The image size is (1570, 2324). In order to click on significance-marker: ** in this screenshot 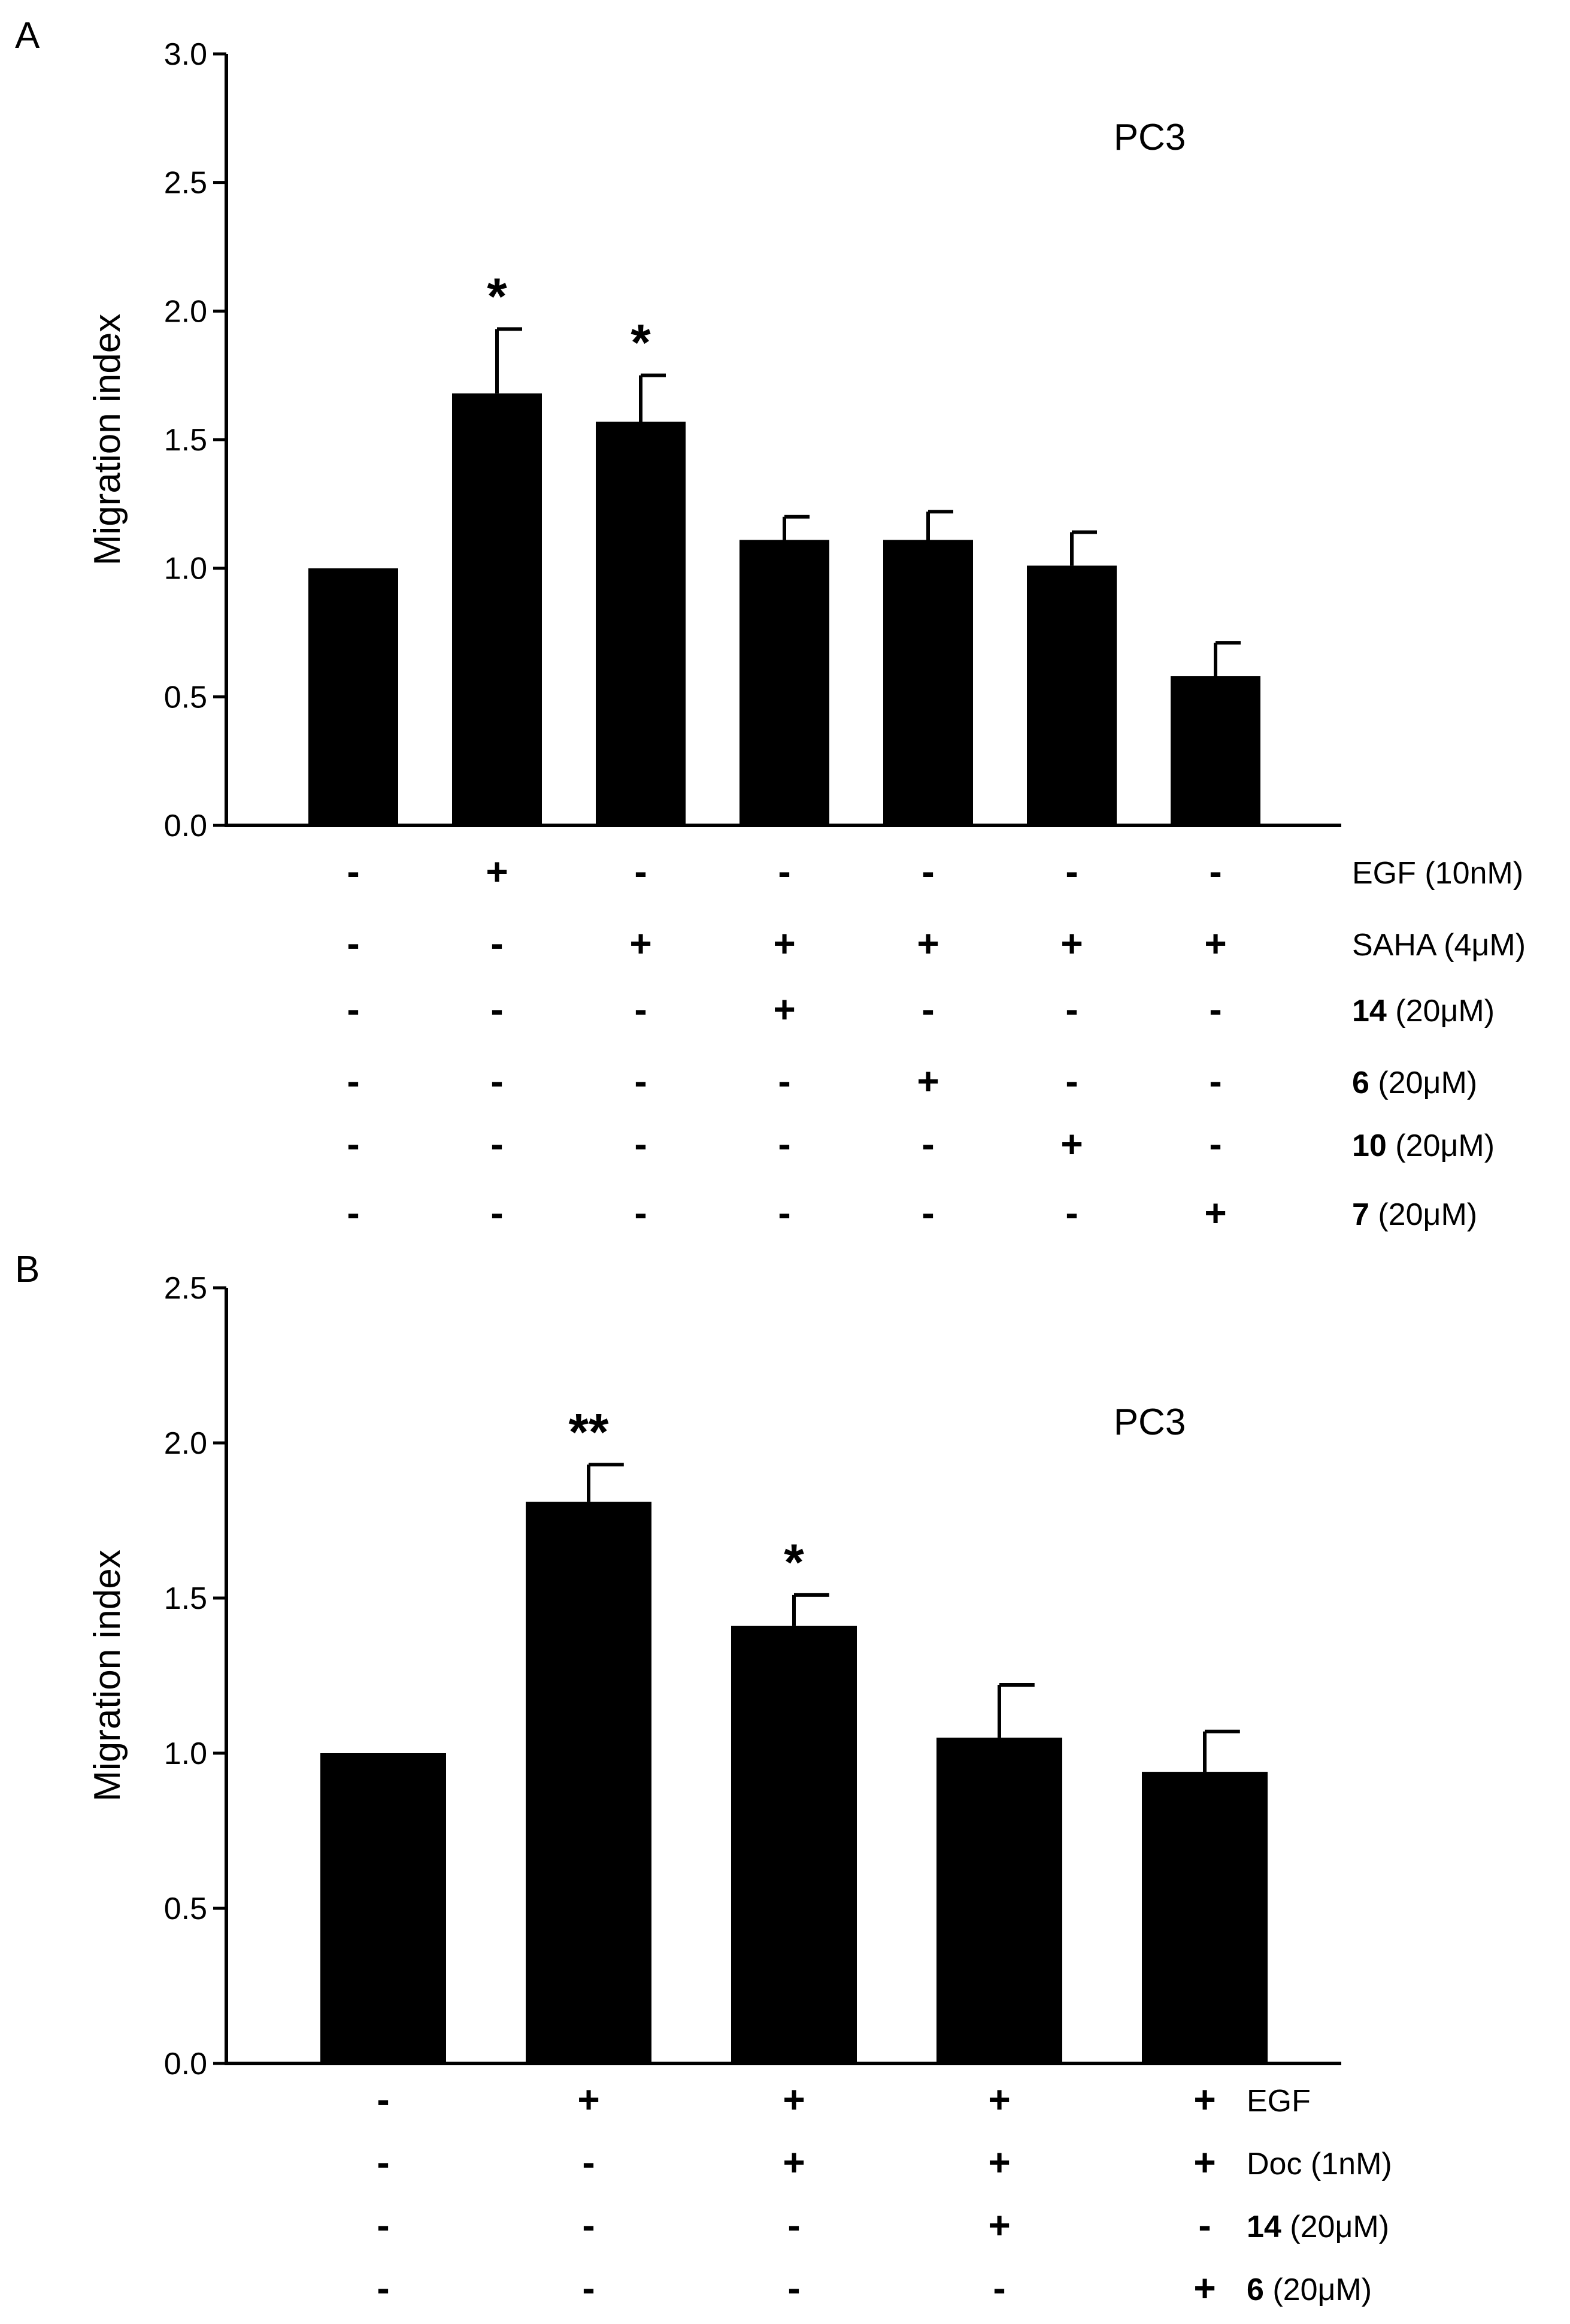, I will do `click(589, 1432)`.